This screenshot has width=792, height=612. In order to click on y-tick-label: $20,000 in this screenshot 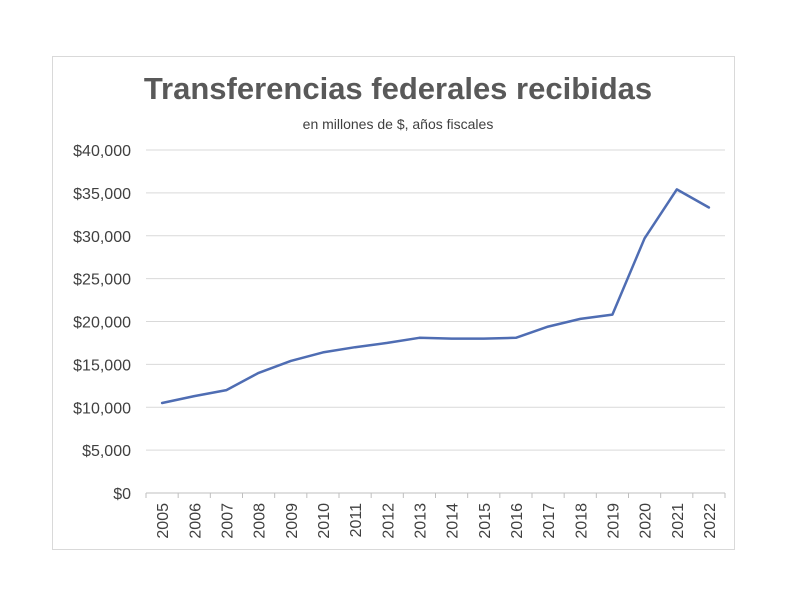, I will do `click(102, 323)`.